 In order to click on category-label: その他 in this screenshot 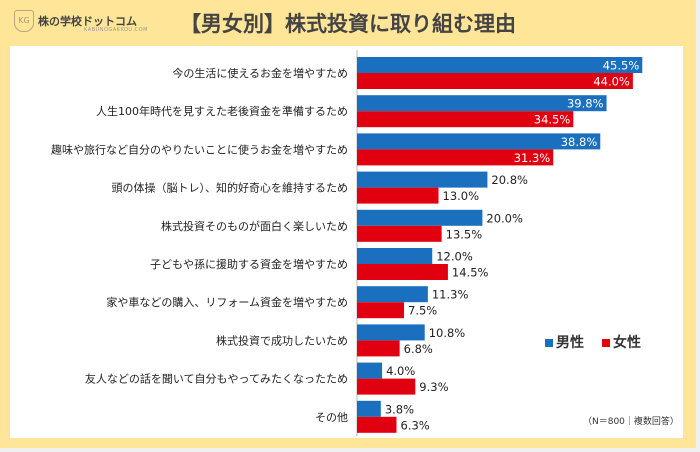, I will do `click(331, 417)`.